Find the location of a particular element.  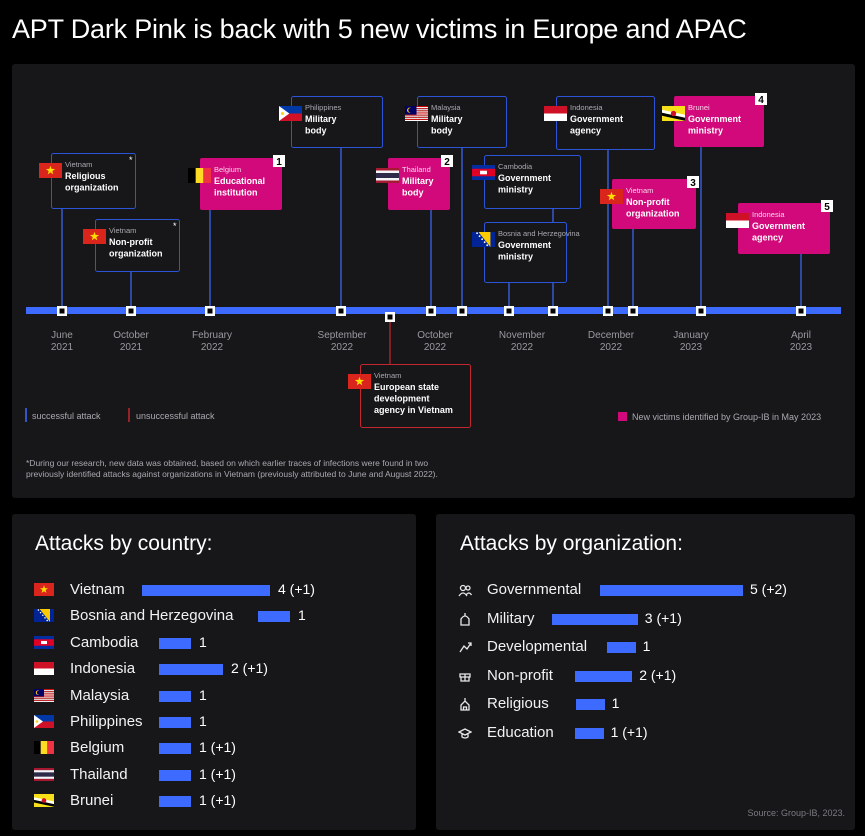

flag-vietnam-icon is located at coordinates (94, 236).